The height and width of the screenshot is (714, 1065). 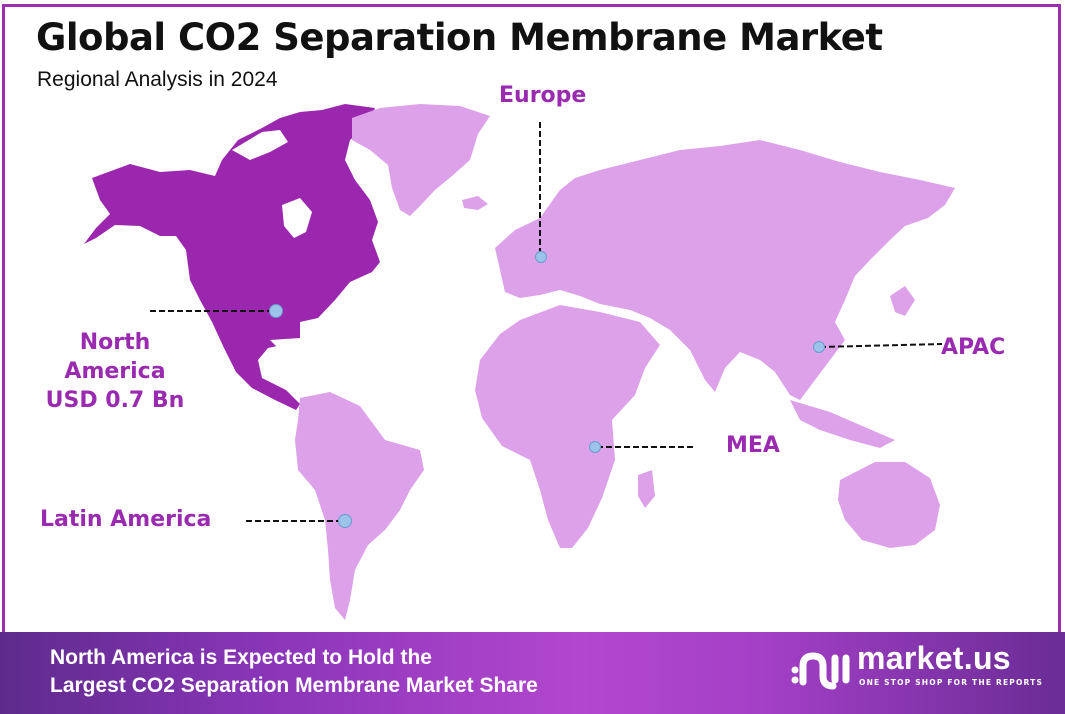 I want to click on market-us-logo: market.us ONE STOP SHOP FOR THE REPORTS, so click(x=917, y=668).